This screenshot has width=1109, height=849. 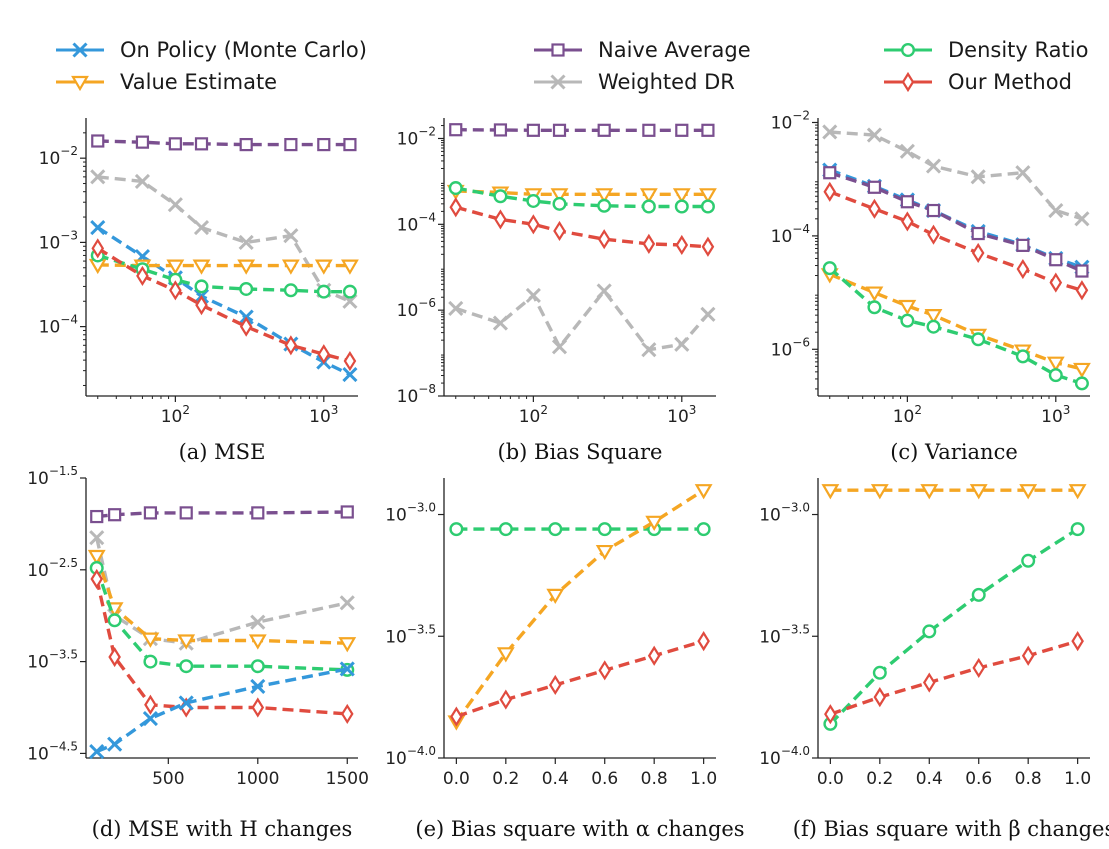 I want to click on legend-entry-dr: Density Ratio, so click(x=986, y=50).